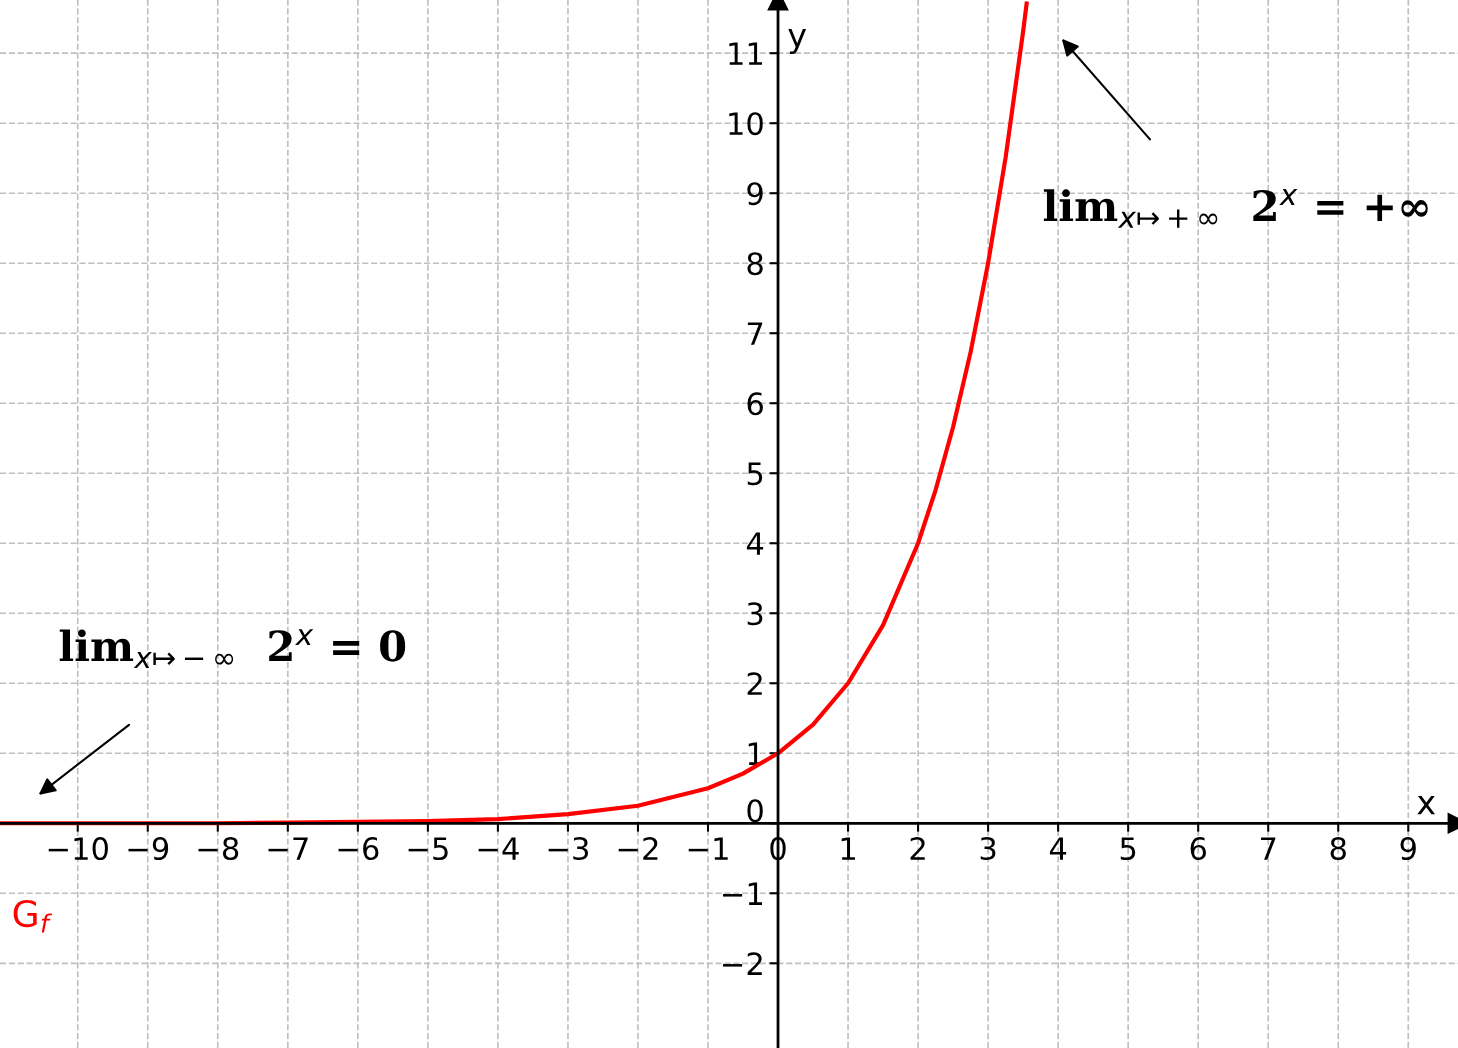 This screenshot has height=1048, width=1458. I want to click on y-tick-label: 11, so click(745, 53).